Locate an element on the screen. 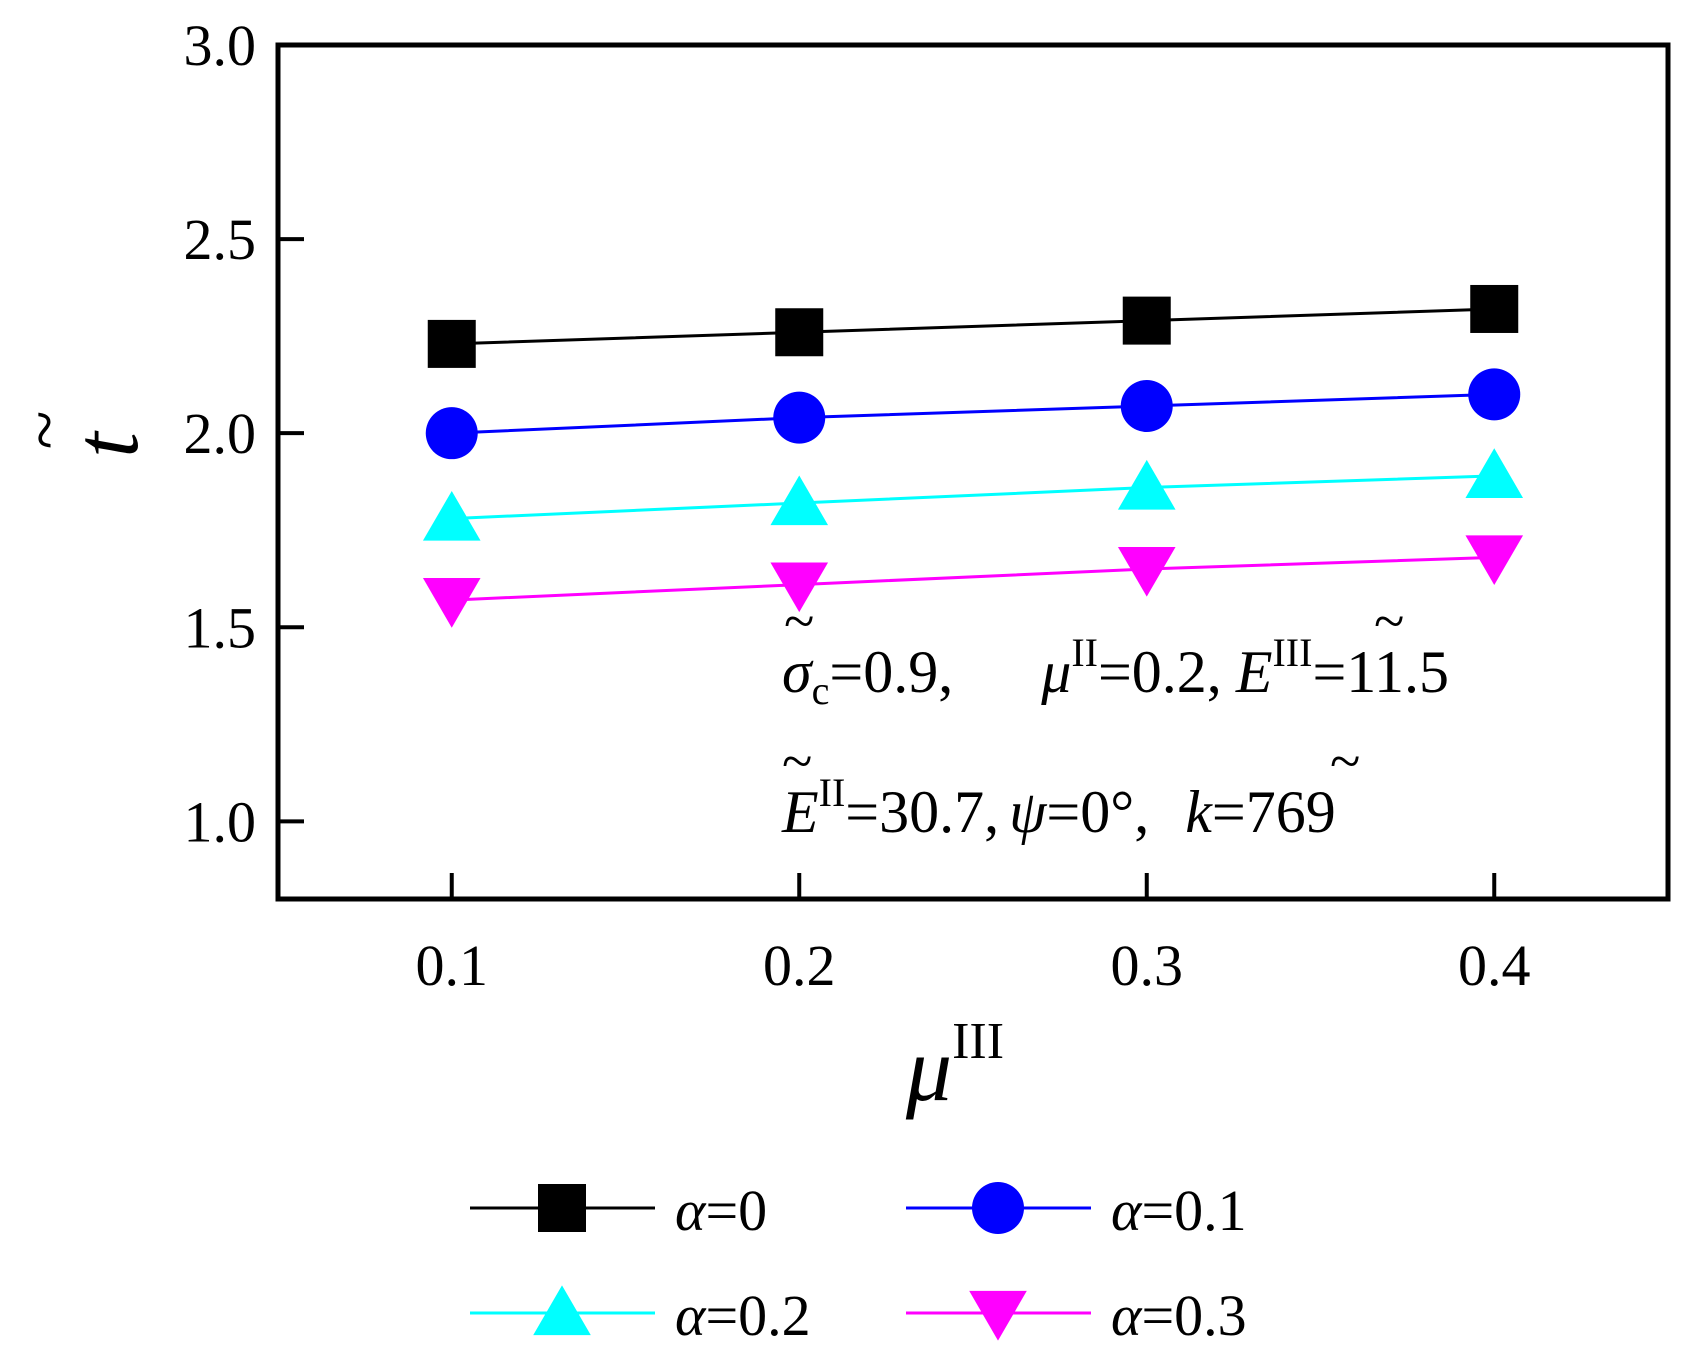 This screenshot has width=1682, height=1348. annot-mu-value: =0.2, is located at coordinates (1160, 672).